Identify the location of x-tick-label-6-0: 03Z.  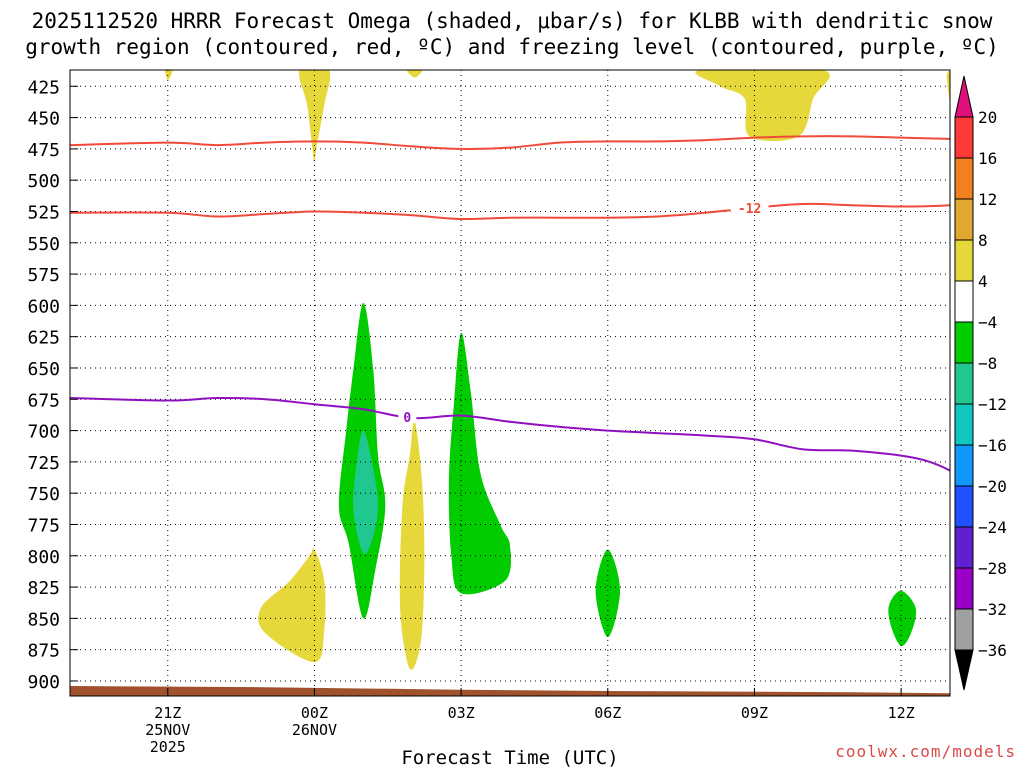
(461, 713).